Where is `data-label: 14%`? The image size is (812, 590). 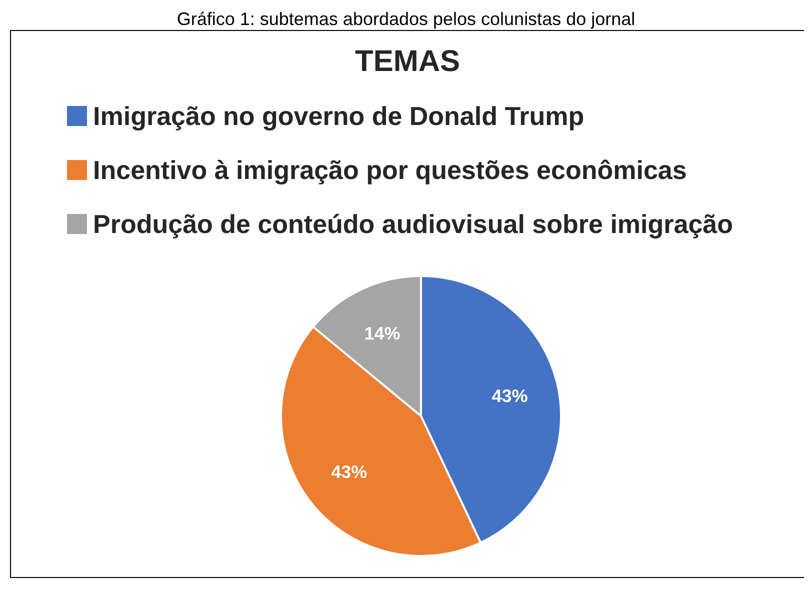
data-label: 14% is located at coordinates (382, 334).